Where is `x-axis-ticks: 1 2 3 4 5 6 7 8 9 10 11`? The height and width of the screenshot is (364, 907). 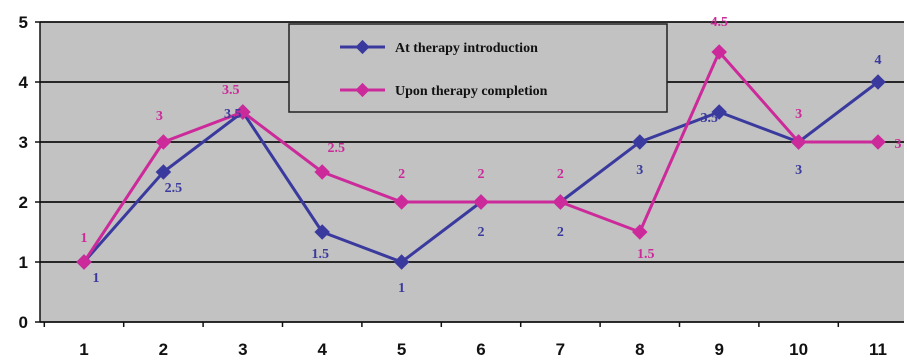 x-axis-ticks: 1 2 3 4 5 6 7 8 9 10 11 is located at coordinates (465, 340).